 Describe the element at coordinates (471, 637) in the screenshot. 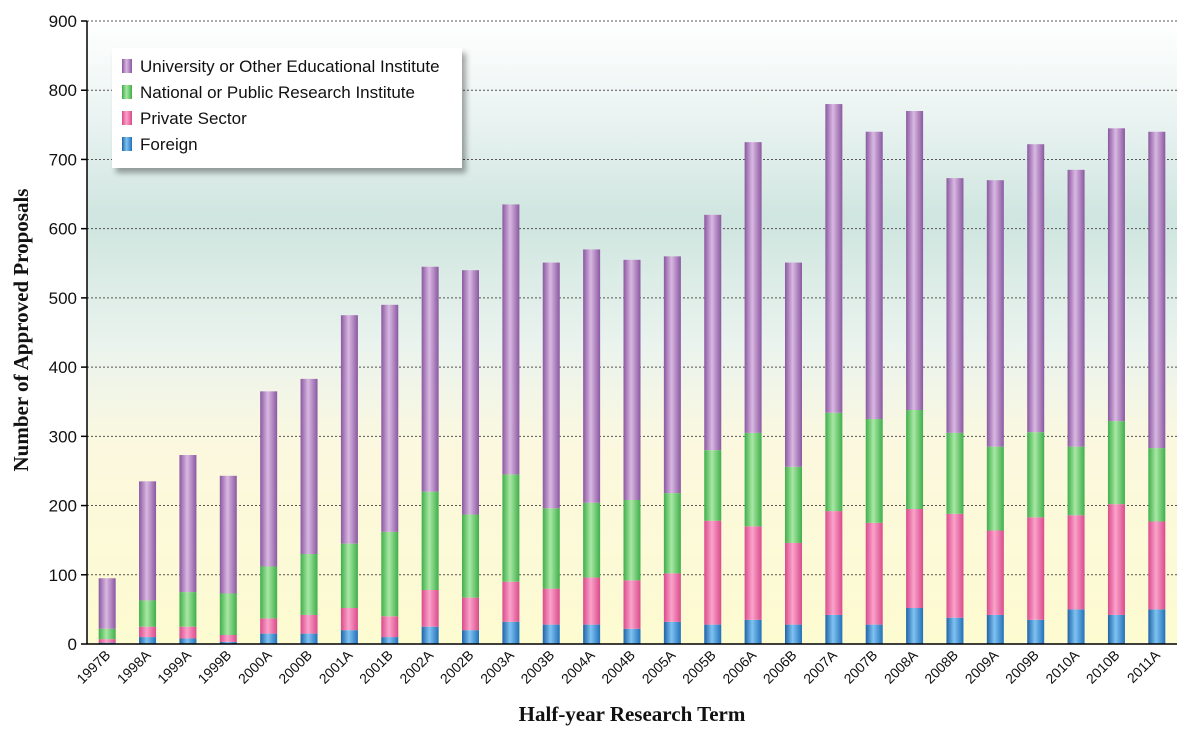

I see `bar-foreign-2002b` at that location.